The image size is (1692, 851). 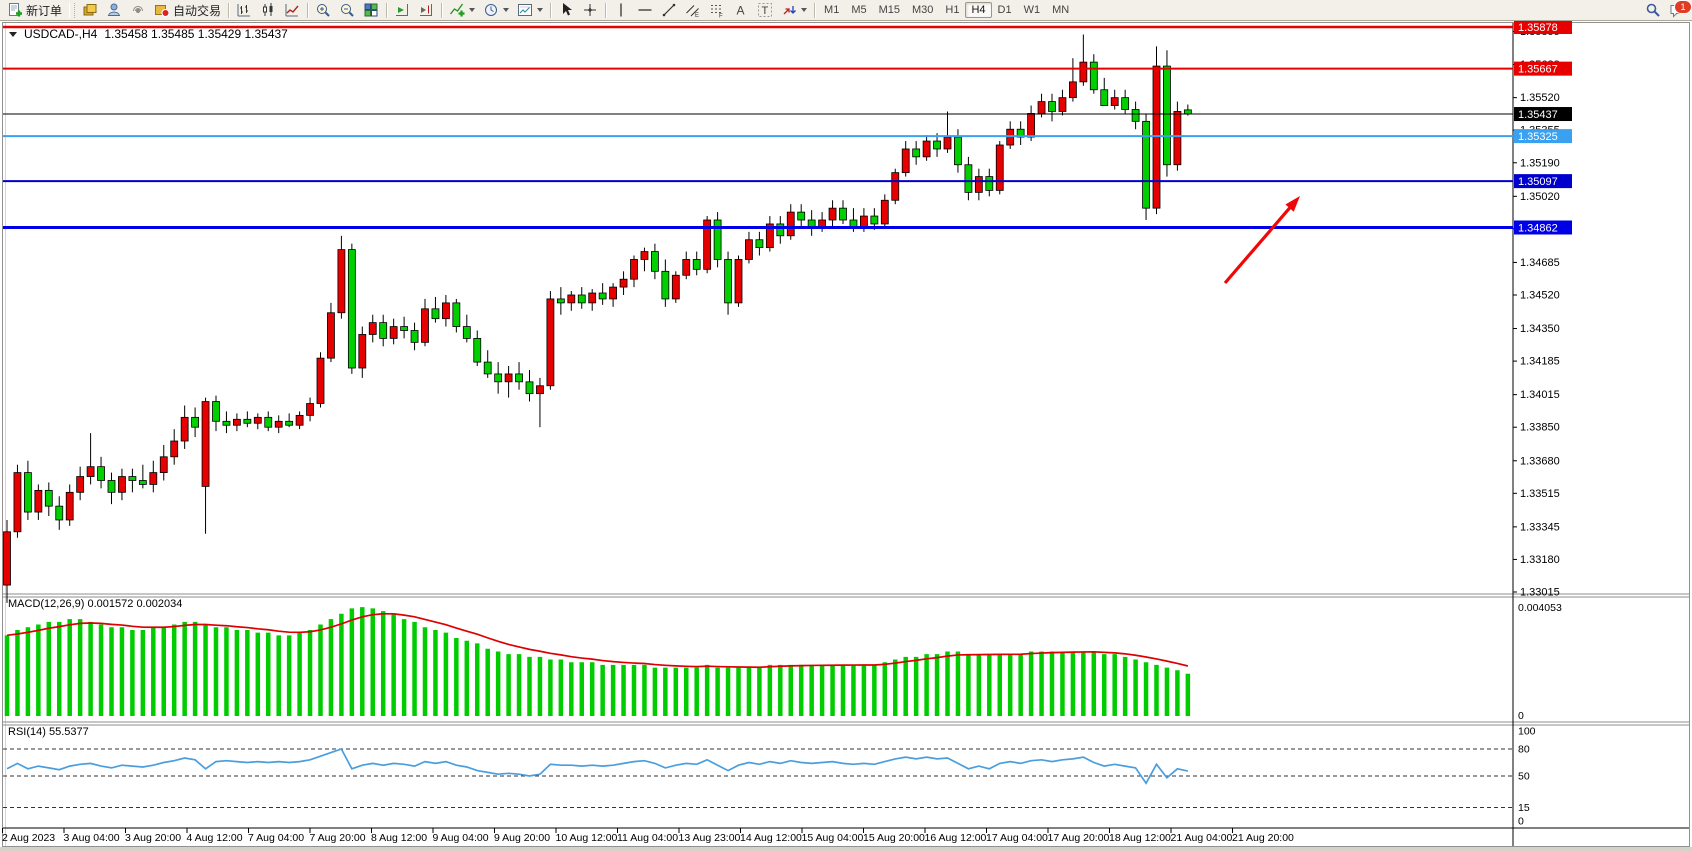 I want to click on text-label-icon: T, so click(x=765, y=10).